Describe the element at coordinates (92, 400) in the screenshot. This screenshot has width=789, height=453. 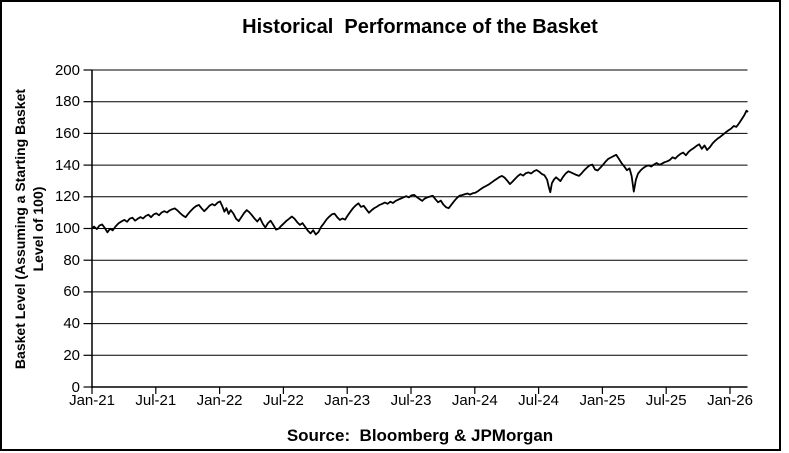
I see `x-tick-label: Jan-21` at that location.